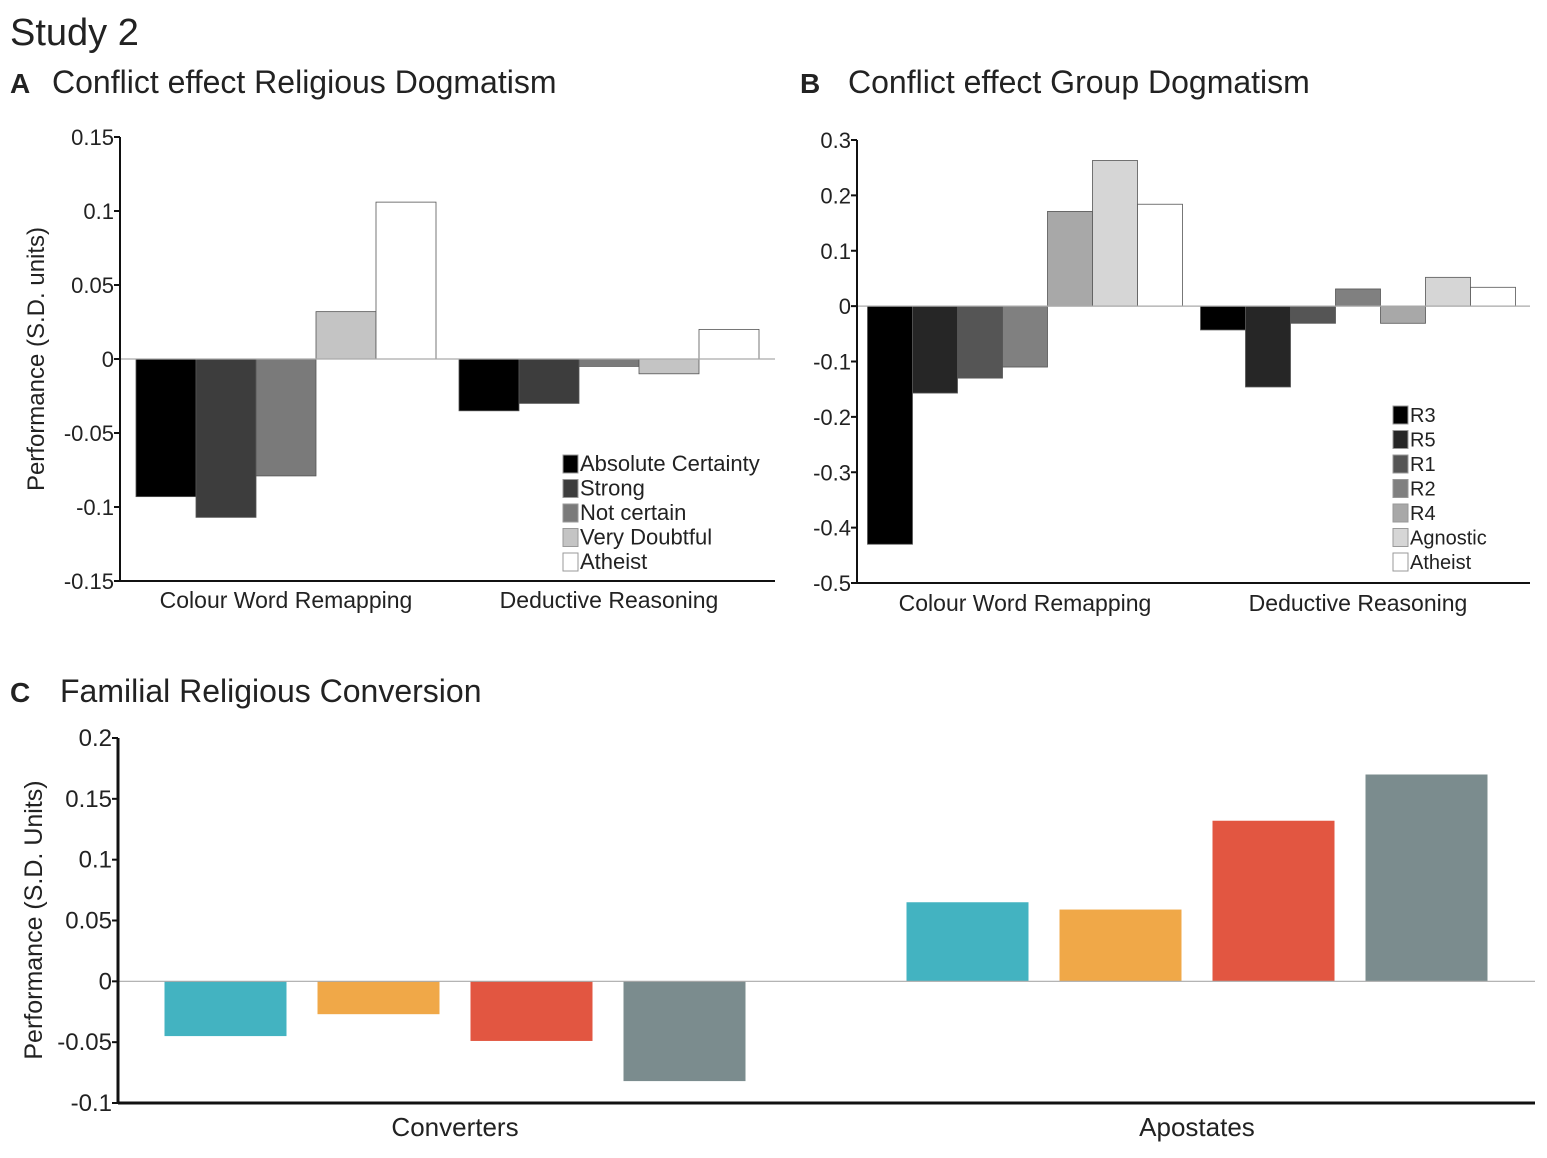 The image size is (1547, 1158). I want to click on legend-label: R5, so click(1423, 441).